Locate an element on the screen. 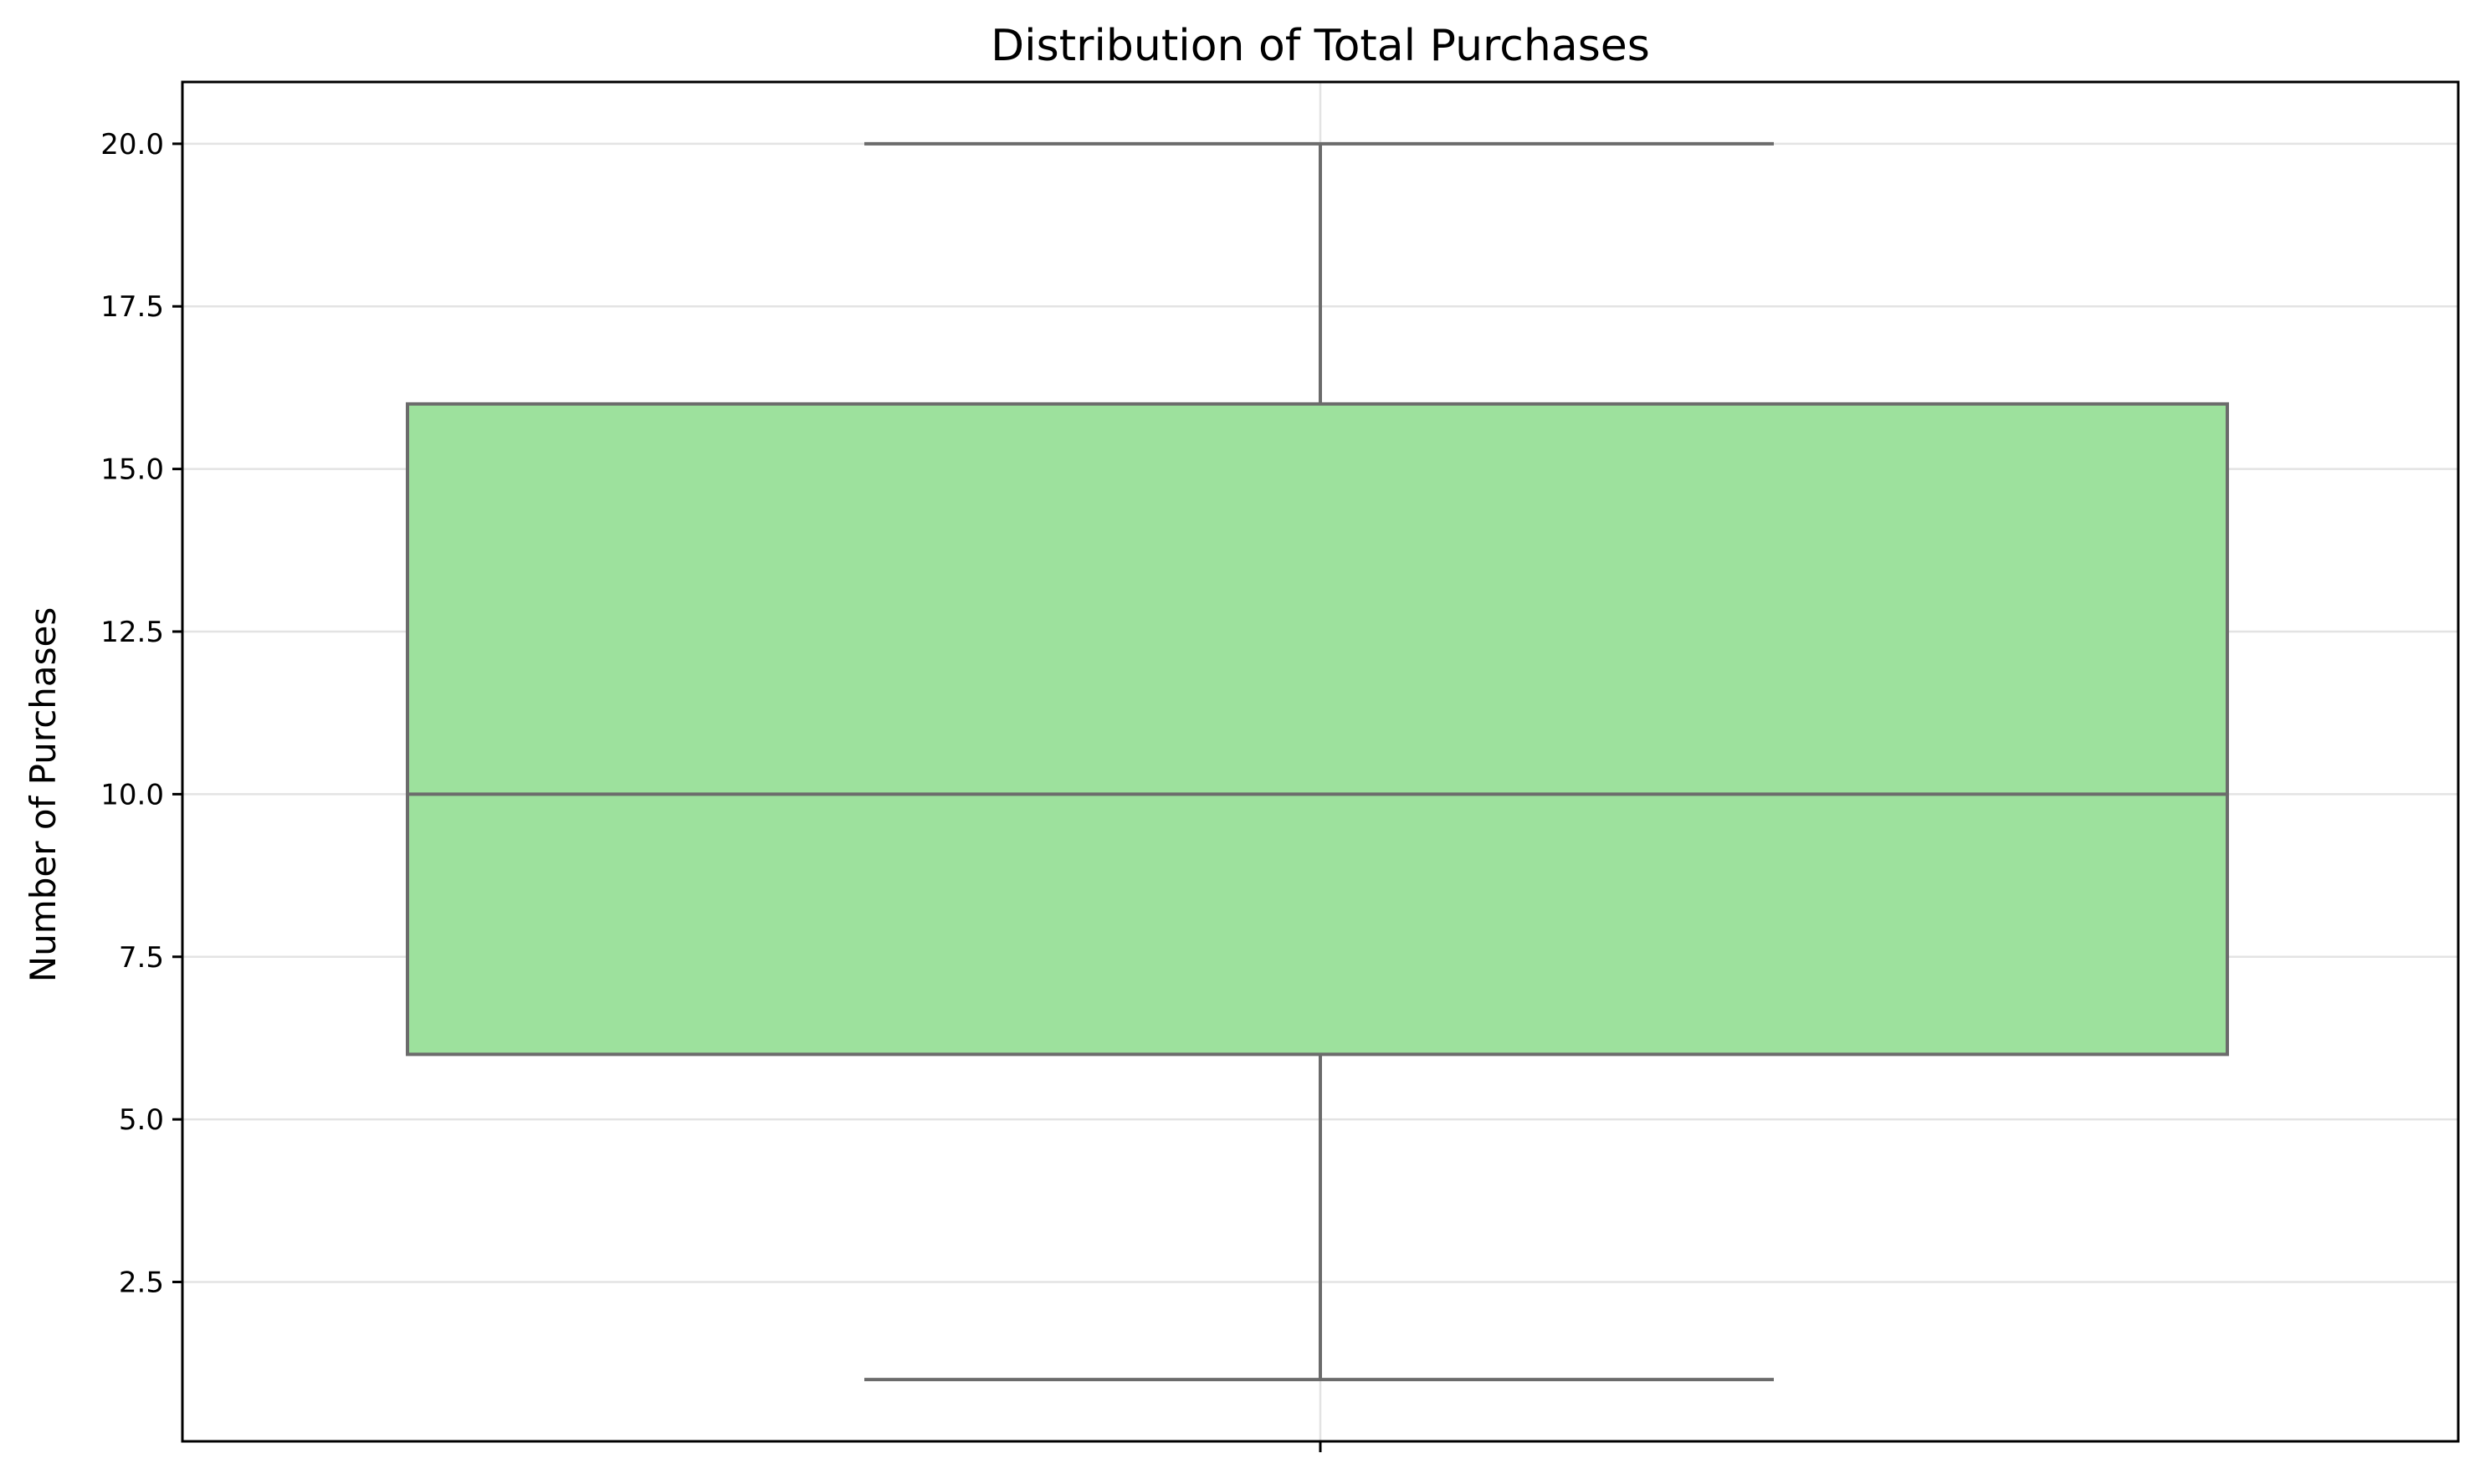 The image size is (2480, 1484). y-axis: 2.5 5.0 7.5 10.0 12.5 15.0 17.5 20.0 is located at coordinates (141, 714).